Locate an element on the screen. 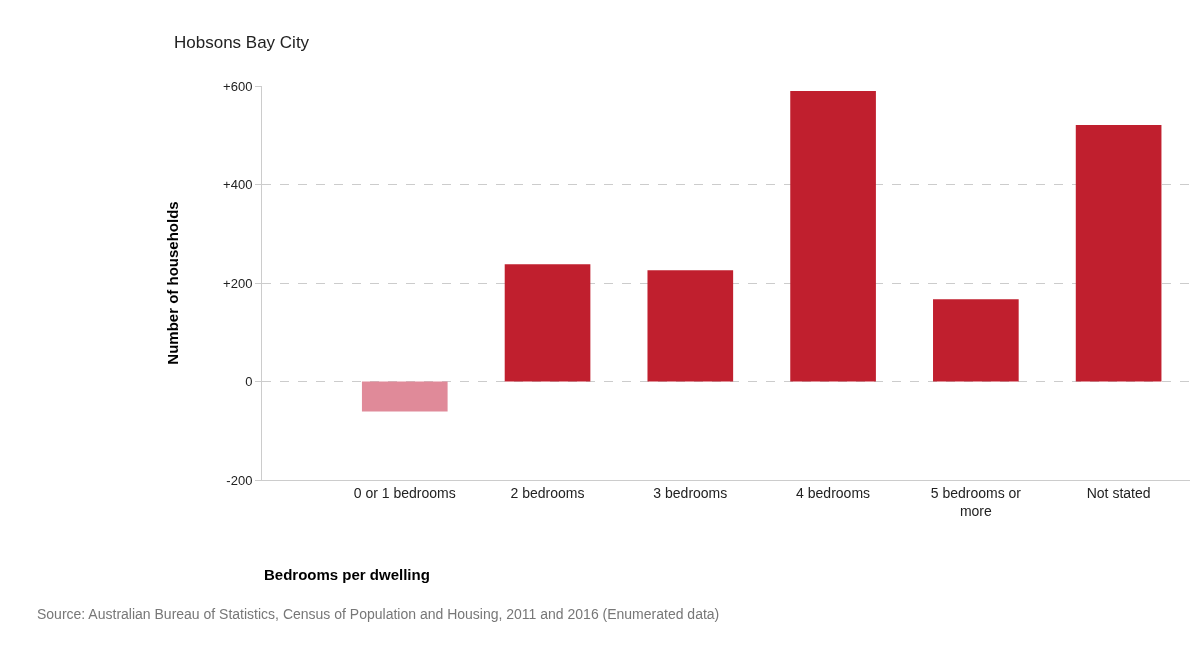 The image size is (1200, 655). y-tick-label: -200 is located at coordinates (239, 480).